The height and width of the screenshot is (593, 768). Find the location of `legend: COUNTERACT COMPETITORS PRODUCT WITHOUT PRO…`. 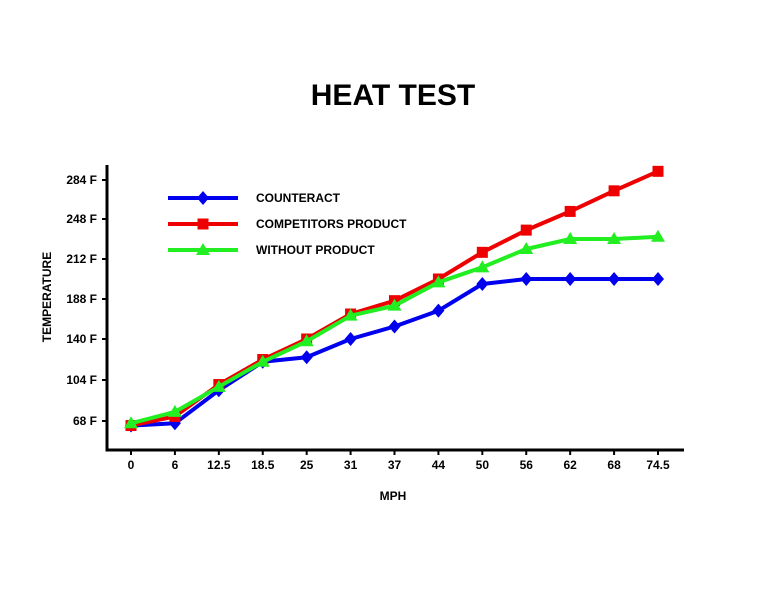

legend: COUNTERACT COMPETITORS PRODUCT WITHOUT PRO… is located at coordinates (287, 224).